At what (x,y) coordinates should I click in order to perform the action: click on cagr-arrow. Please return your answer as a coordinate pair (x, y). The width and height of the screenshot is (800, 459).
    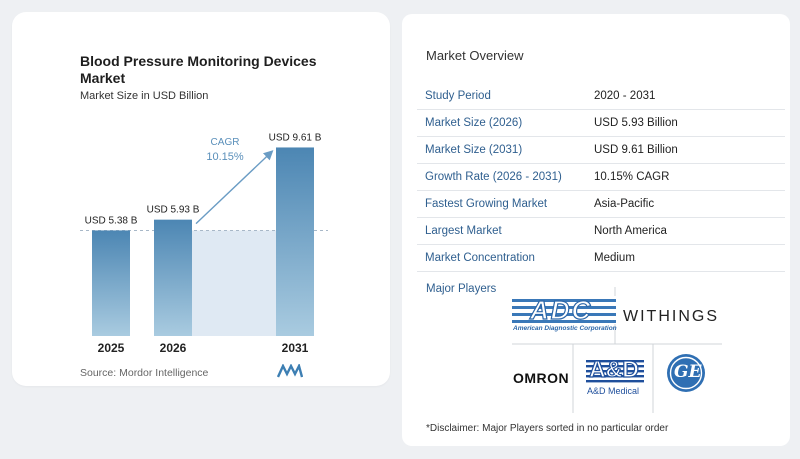
    Looking at the image, I should click on (234, 187).